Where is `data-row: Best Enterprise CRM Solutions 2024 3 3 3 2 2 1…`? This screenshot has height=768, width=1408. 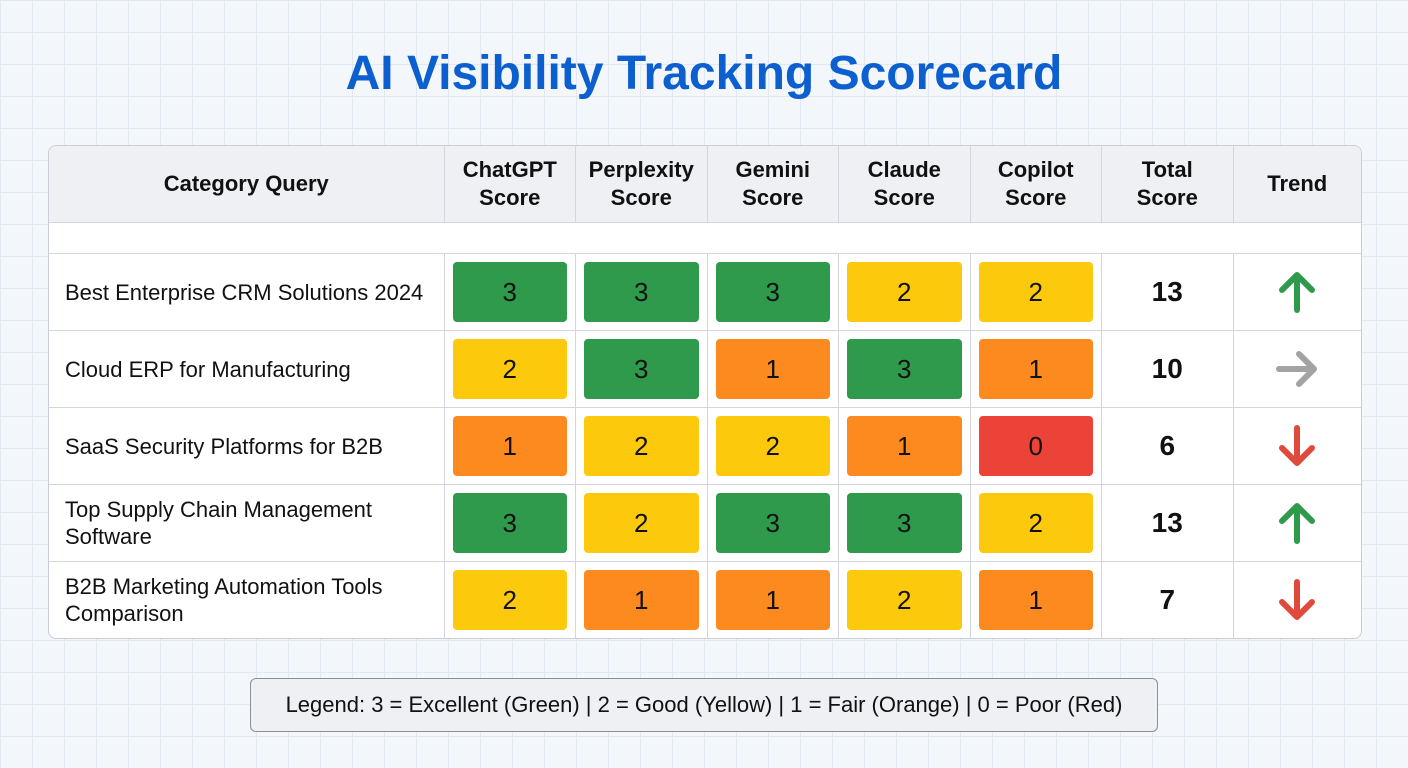 data-row: Best Enterprise CRM Solutions 2024 3 3 3 2 2 1… is located at coordinates (705, 292).